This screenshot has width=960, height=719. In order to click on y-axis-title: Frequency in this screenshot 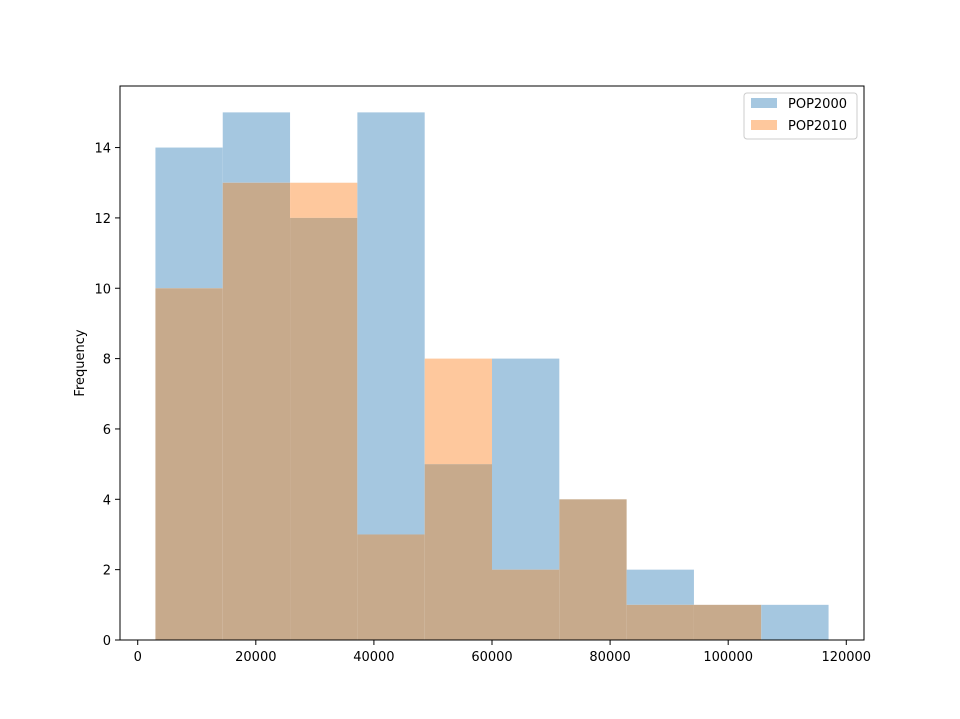, I will do `click(80, 362)`.